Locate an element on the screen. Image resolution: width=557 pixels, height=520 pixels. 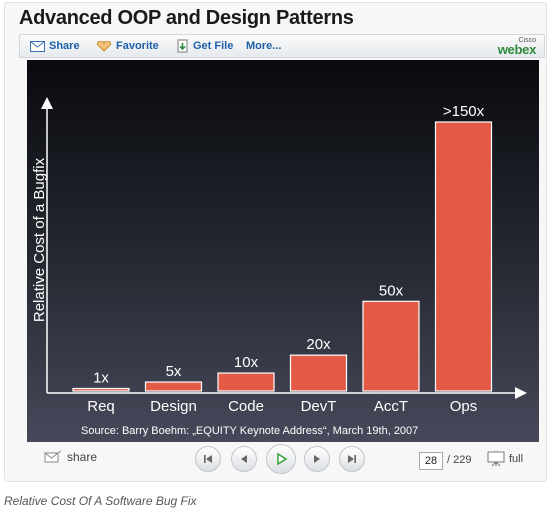
bar-ops is located at coordinates (464, 256).